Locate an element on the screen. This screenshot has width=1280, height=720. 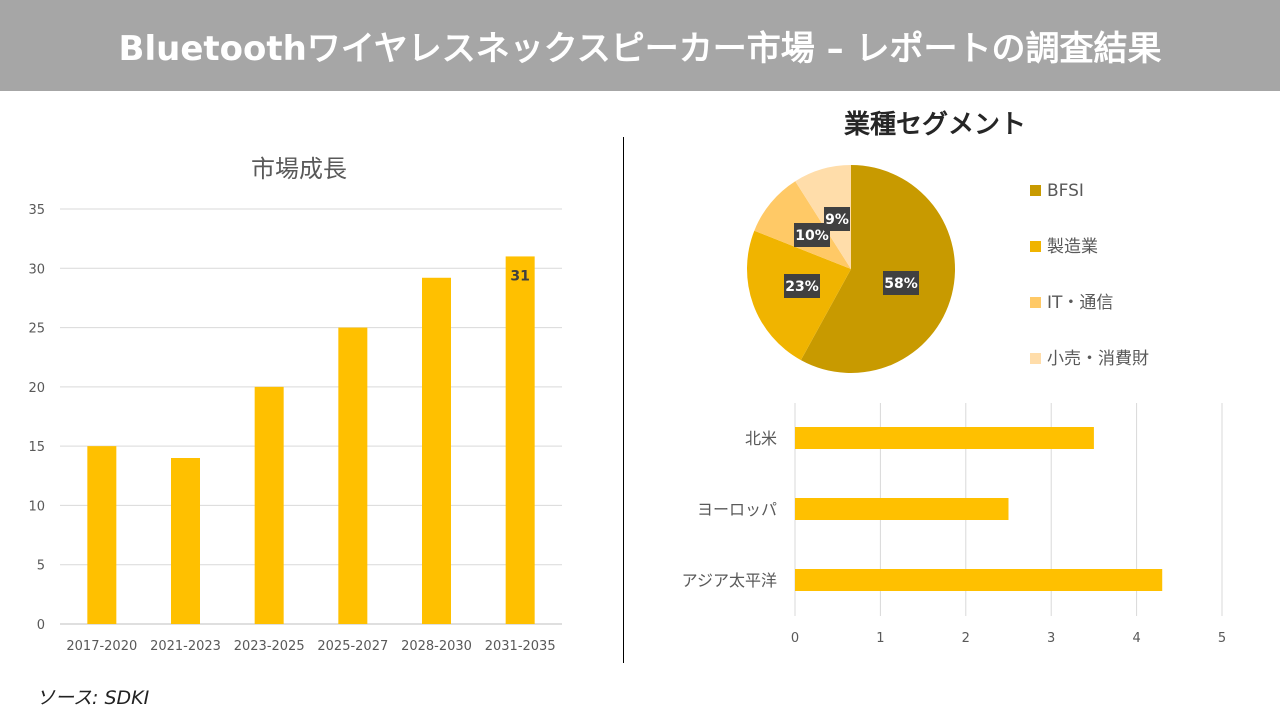
x-tick-label: 1 is located at coordinates (880, 638).